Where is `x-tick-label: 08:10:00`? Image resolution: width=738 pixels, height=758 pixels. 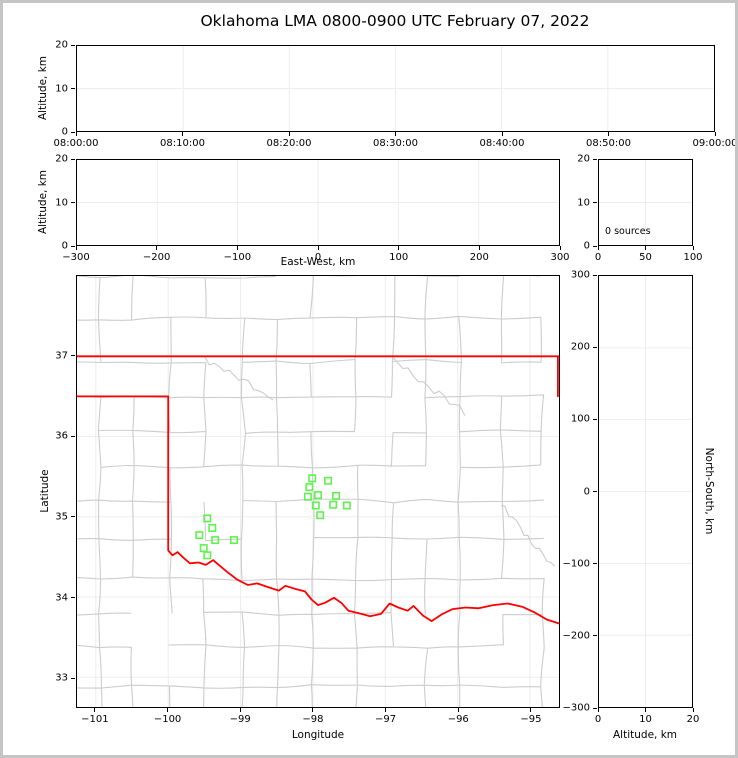 x-tick-label: 08:10:00 is located at coordinates (182, 143).